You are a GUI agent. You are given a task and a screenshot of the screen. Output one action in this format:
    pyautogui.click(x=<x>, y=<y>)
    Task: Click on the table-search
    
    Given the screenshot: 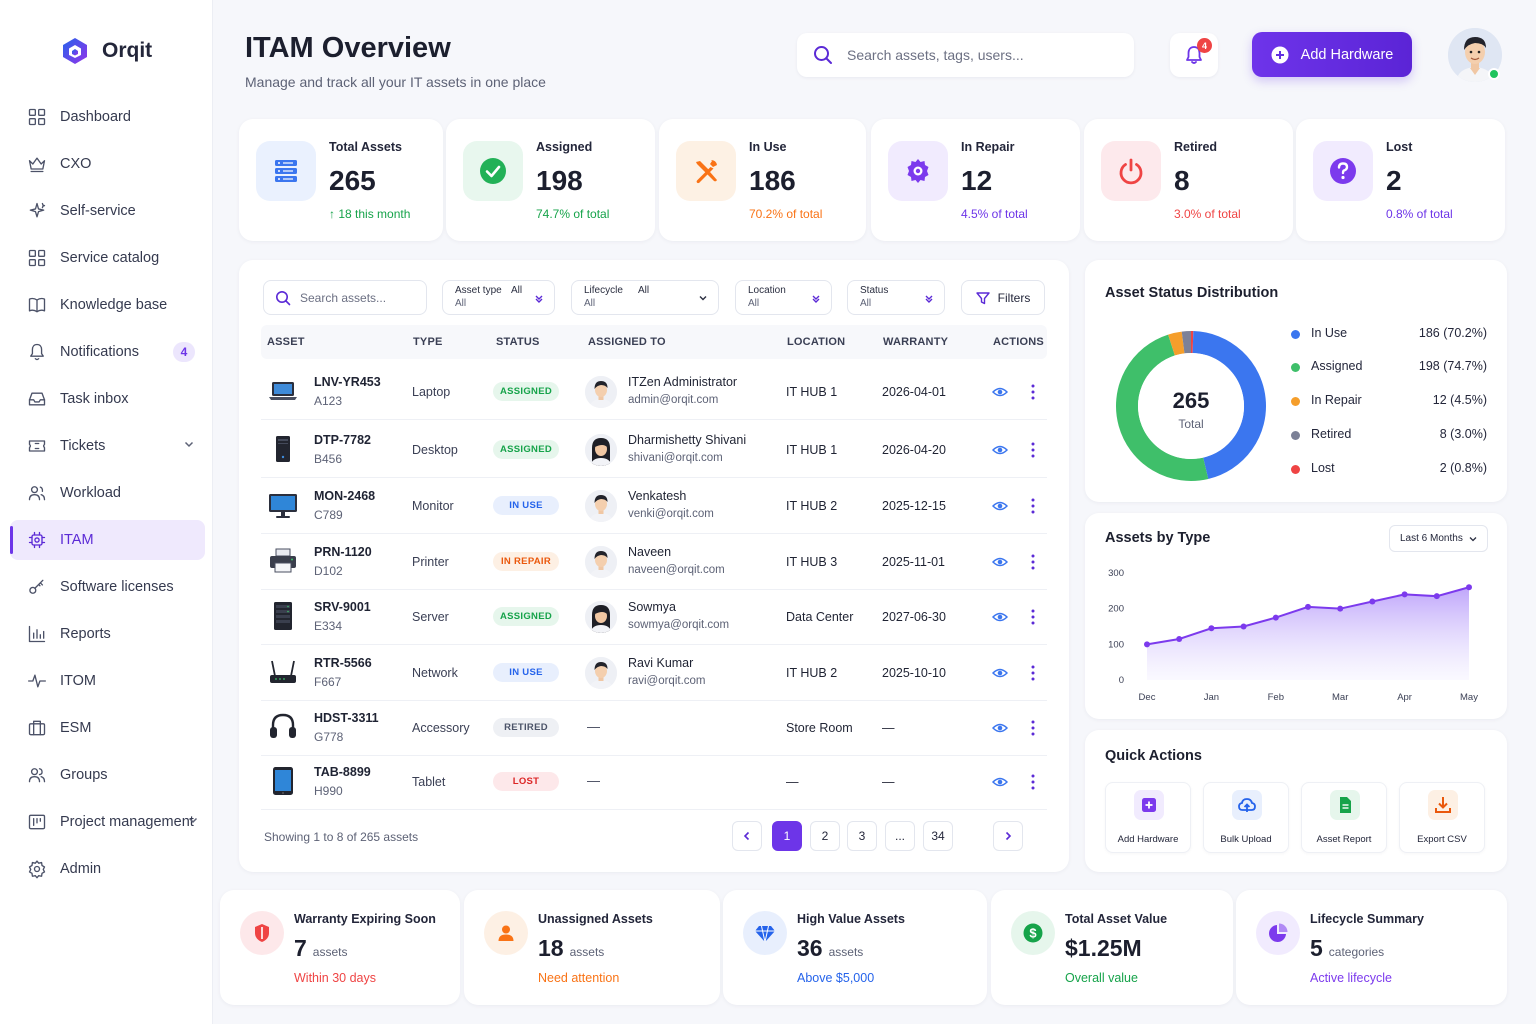 What is the action you would take?
    pyautogui.click(x=345, y=297)
    